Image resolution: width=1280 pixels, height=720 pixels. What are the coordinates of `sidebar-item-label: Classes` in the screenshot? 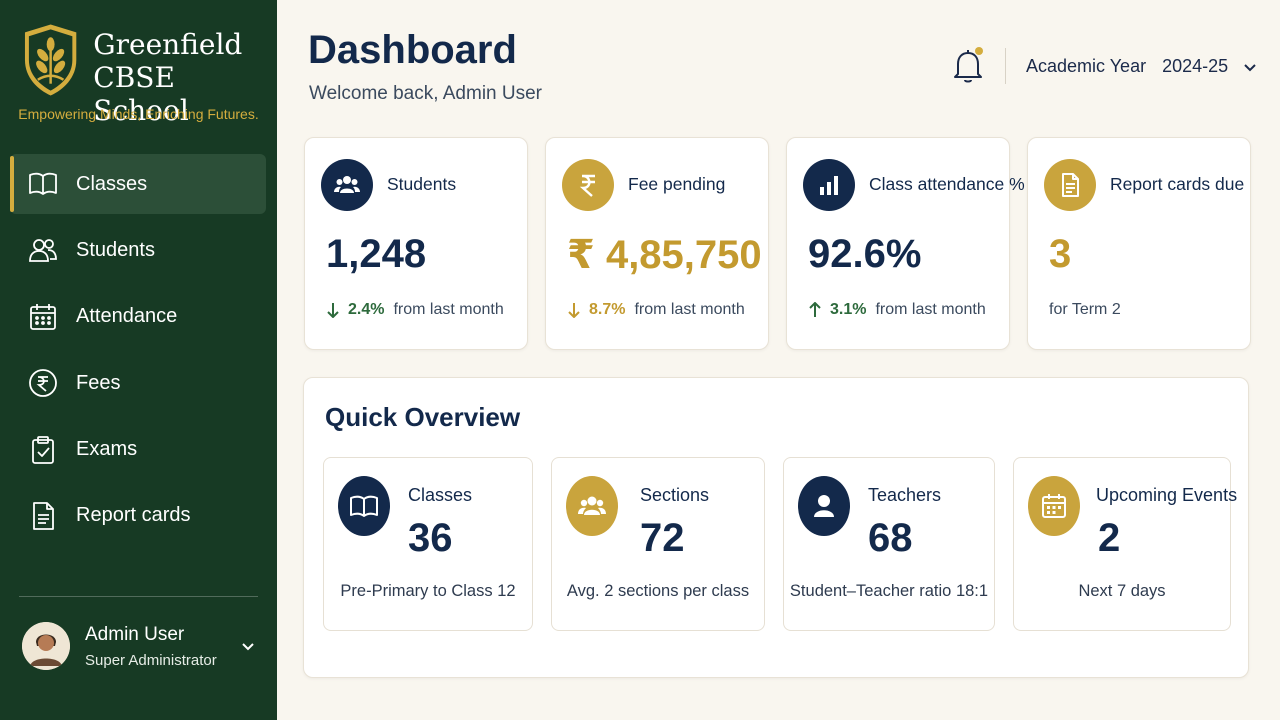 It's located at (112, 183).